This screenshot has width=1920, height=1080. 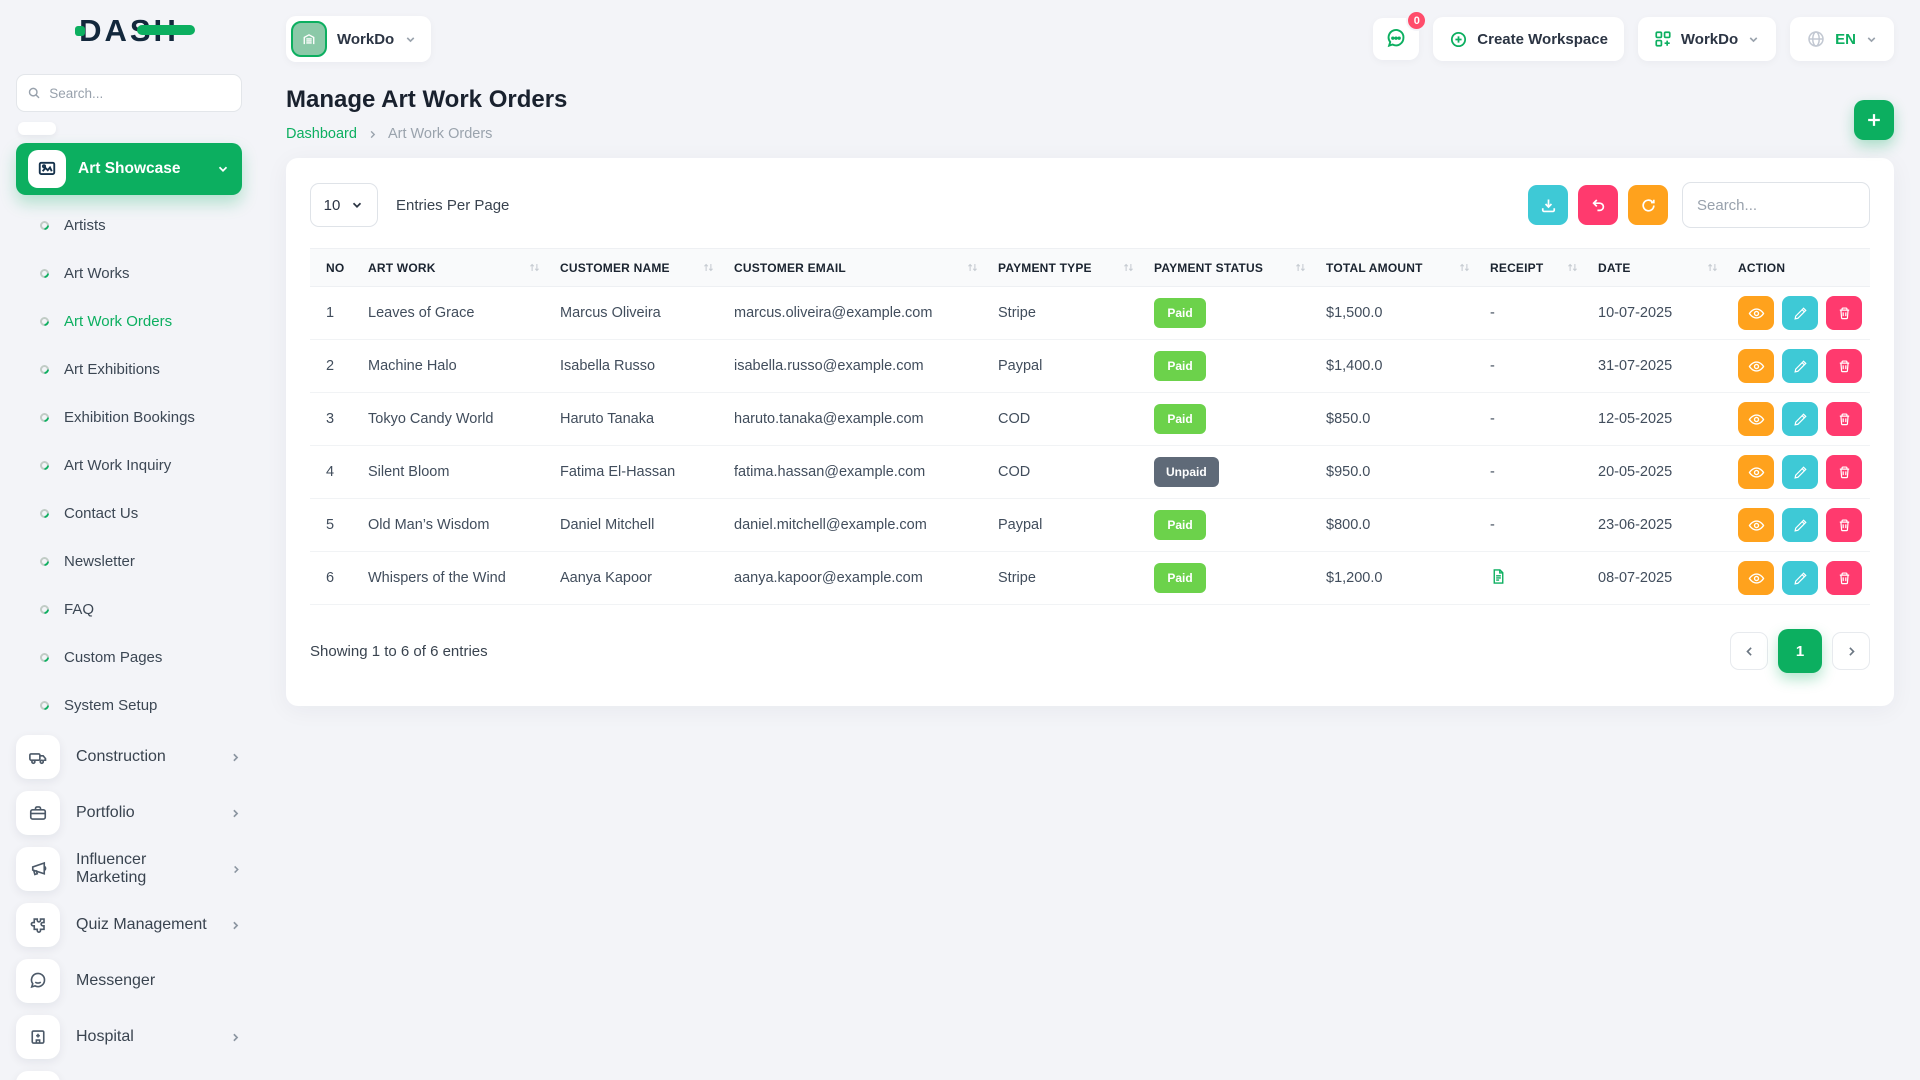 I want to click on cell-no: 4, so click(x=335, y=472).